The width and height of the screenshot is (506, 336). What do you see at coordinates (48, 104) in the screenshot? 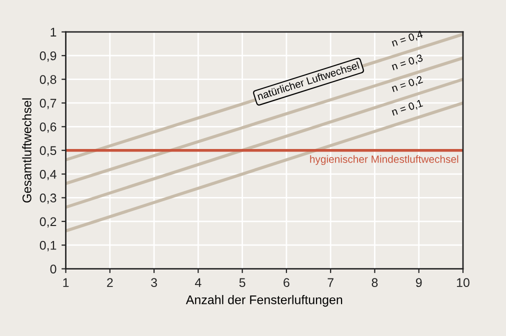
I see `y-tick-label: 0,7` at bounding box center [48, 104].